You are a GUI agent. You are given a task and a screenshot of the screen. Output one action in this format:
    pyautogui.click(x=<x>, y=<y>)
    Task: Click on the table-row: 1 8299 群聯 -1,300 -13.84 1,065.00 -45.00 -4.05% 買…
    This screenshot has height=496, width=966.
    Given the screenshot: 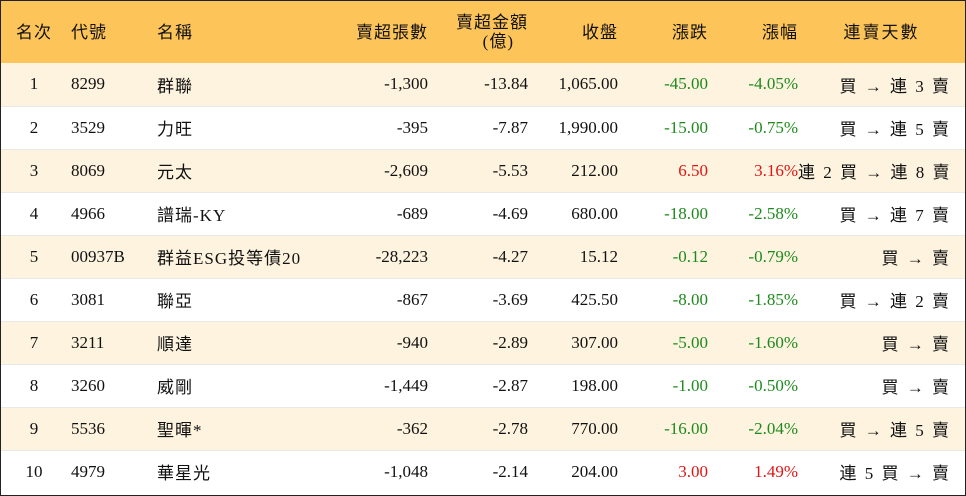 What is the action you would take?
    pyautogui.click(x=483, y=84)
    